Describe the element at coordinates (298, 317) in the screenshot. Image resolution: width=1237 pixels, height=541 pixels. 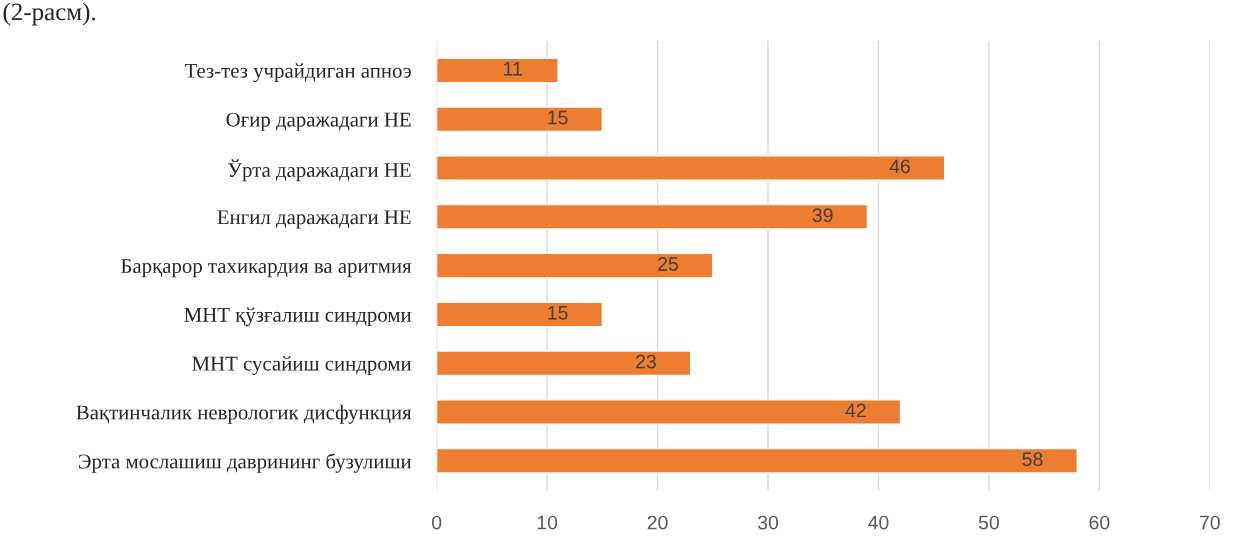
I see `y-tick-label: МНТ қўзғалиш синдроми` at that location.